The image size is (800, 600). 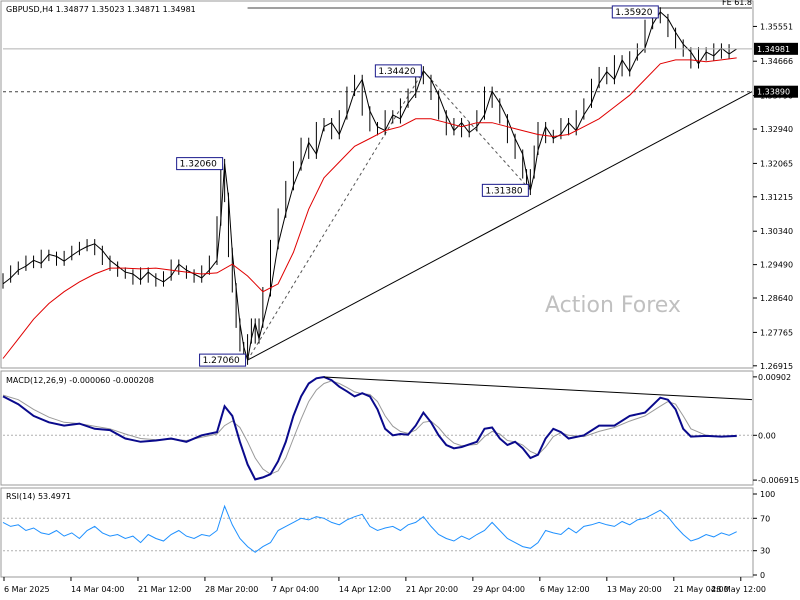 What do you see at coordinates (776, 129) in the screenshot?
I see `price-ytick-label: 1.32940` at bounding box center [776, 129].